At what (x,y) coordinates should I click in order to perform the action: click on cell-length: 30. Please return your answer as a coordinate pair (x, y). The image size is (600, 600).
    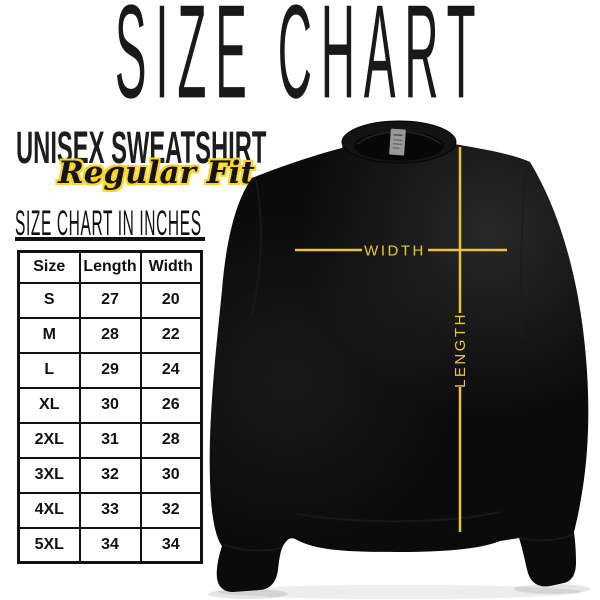
    Looking at the image, I should click on (110, 405).